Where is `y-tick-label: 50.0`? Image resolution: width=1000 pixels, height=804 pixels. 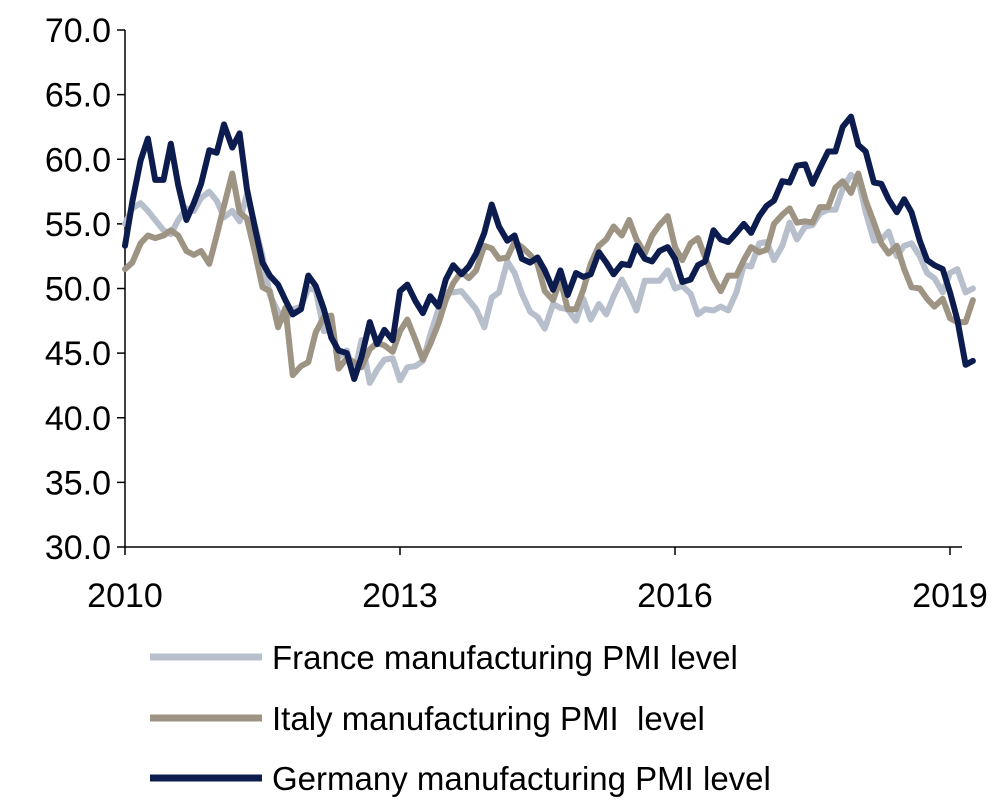 y-tick-label: 50.0 is located at coordinates (78, 290).